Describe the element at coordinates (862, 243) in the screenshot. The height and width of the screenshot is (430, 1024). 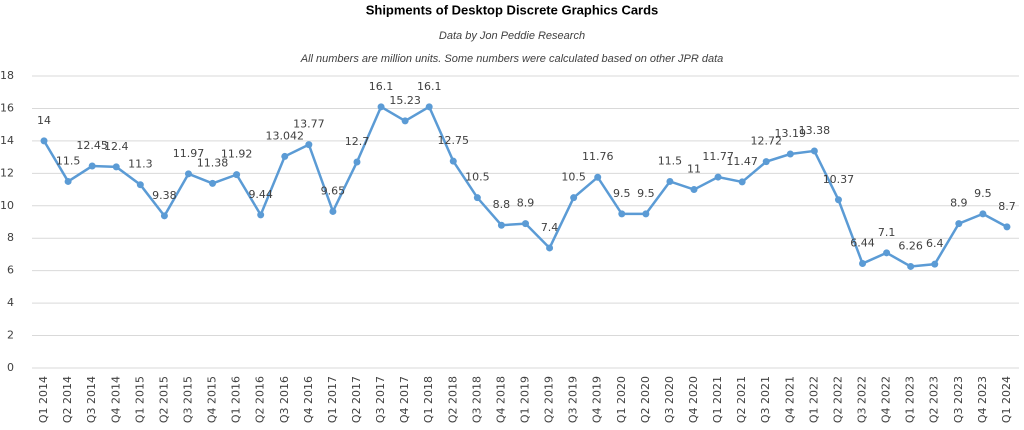
I see `data-label: 6.44` at that location.